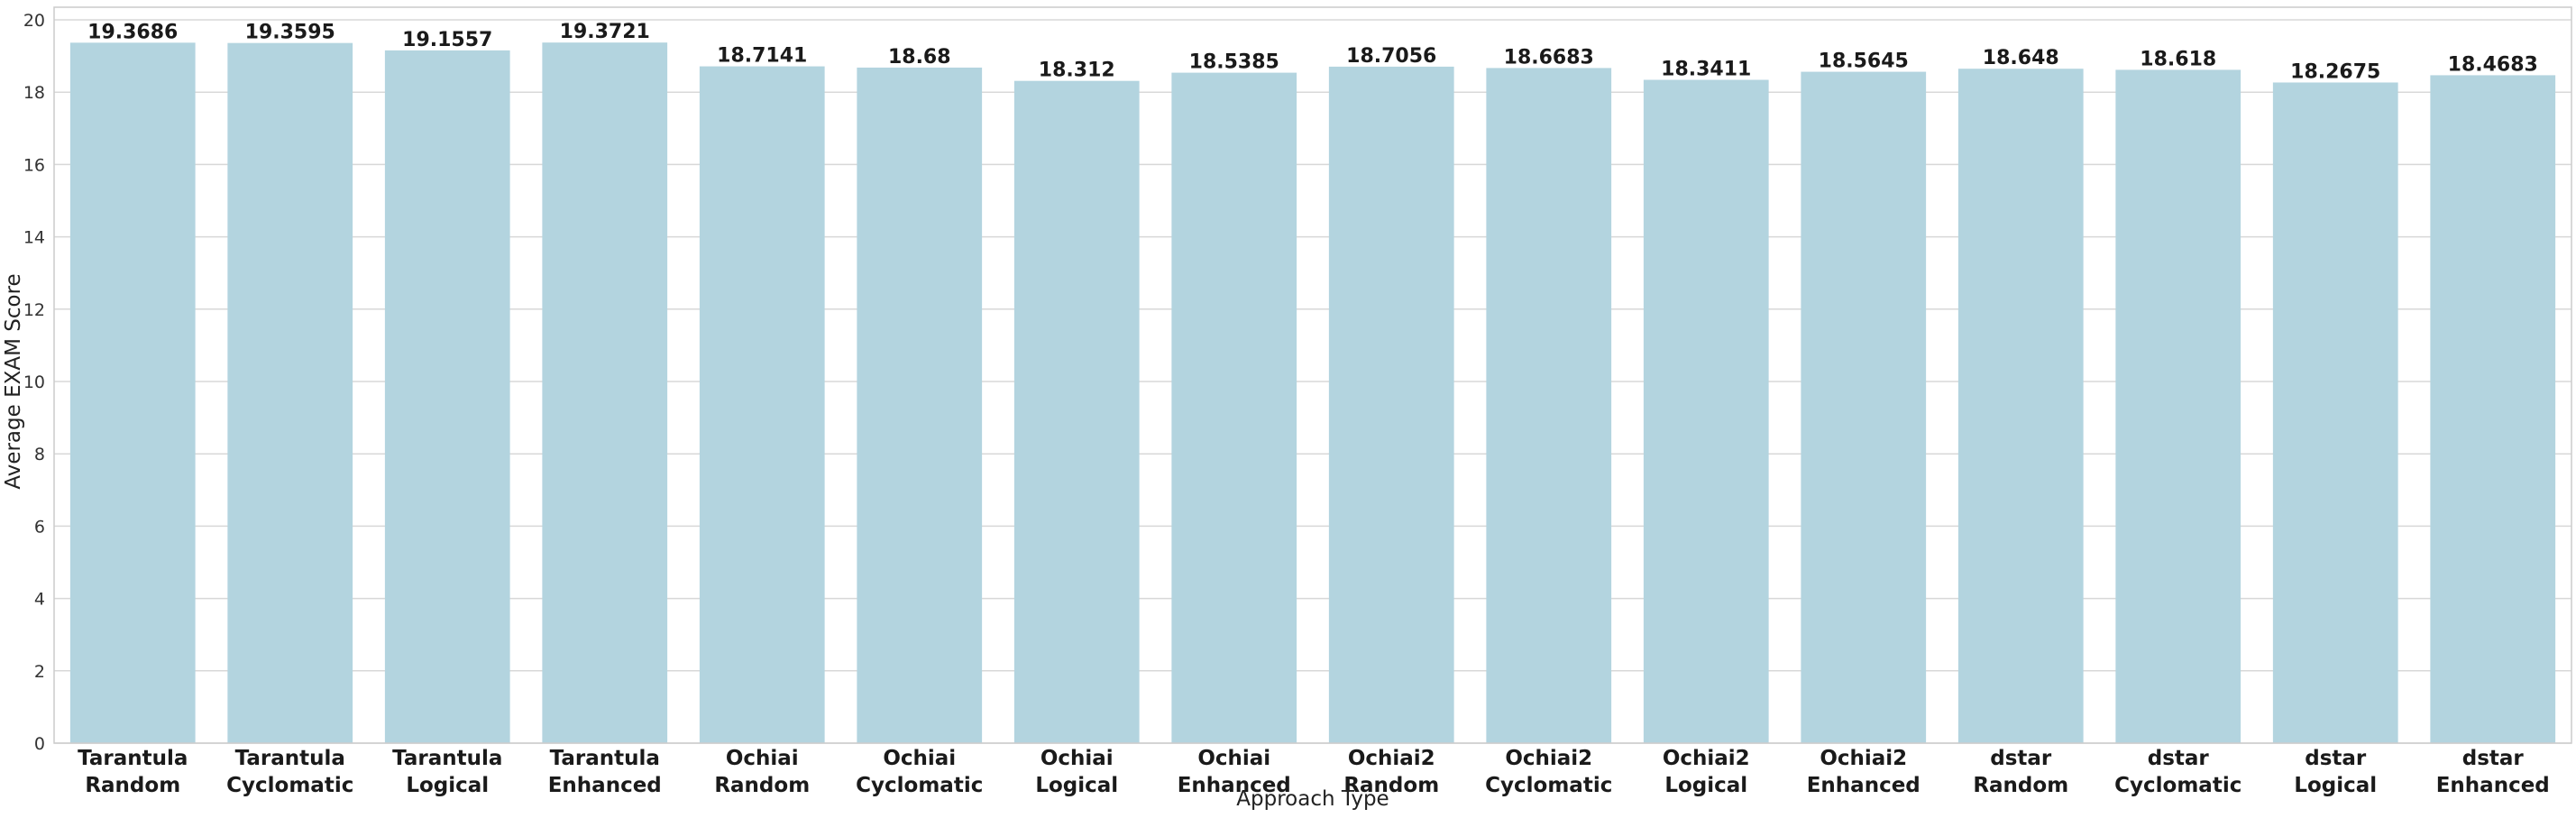 The image size is (2576, 818). Describe the element at coordinates (1864, 62) in the screenshot. I see `bar-value-label: 18.5645` at that location.